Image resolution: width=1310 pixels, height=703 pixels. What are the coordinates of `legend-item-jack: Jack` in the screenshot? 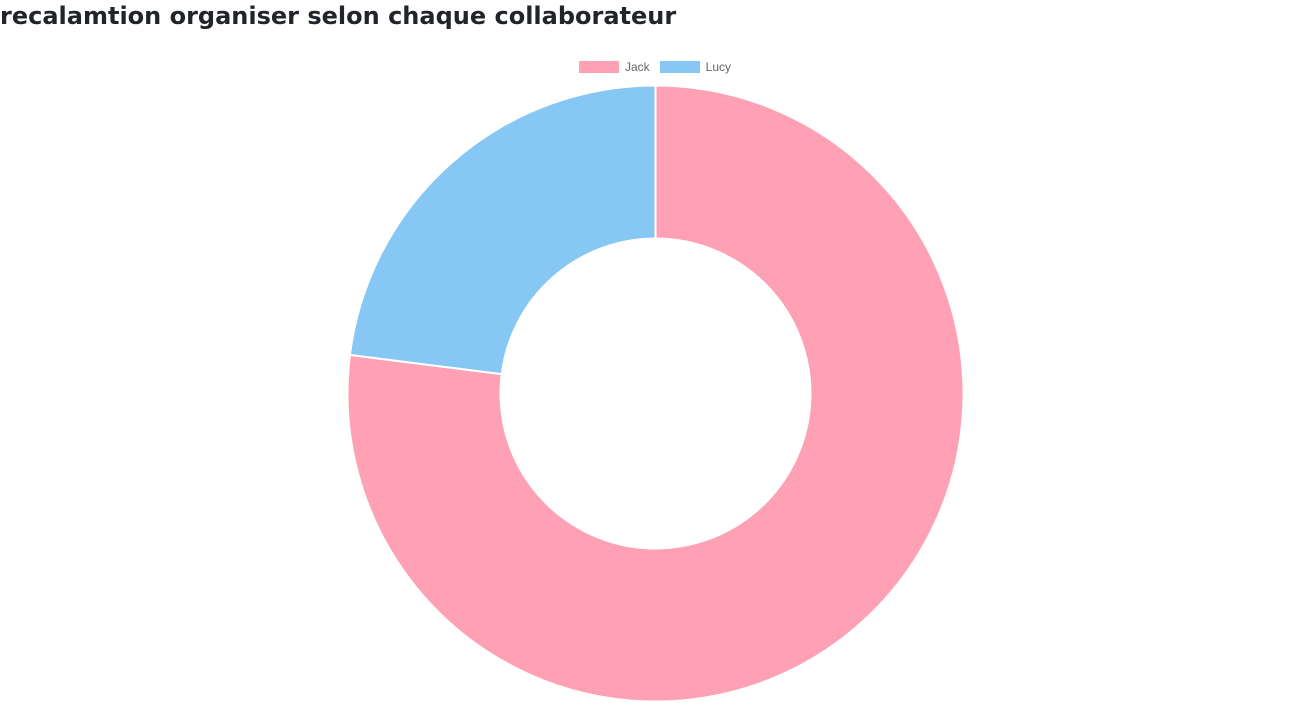 It's located at (614, 67).